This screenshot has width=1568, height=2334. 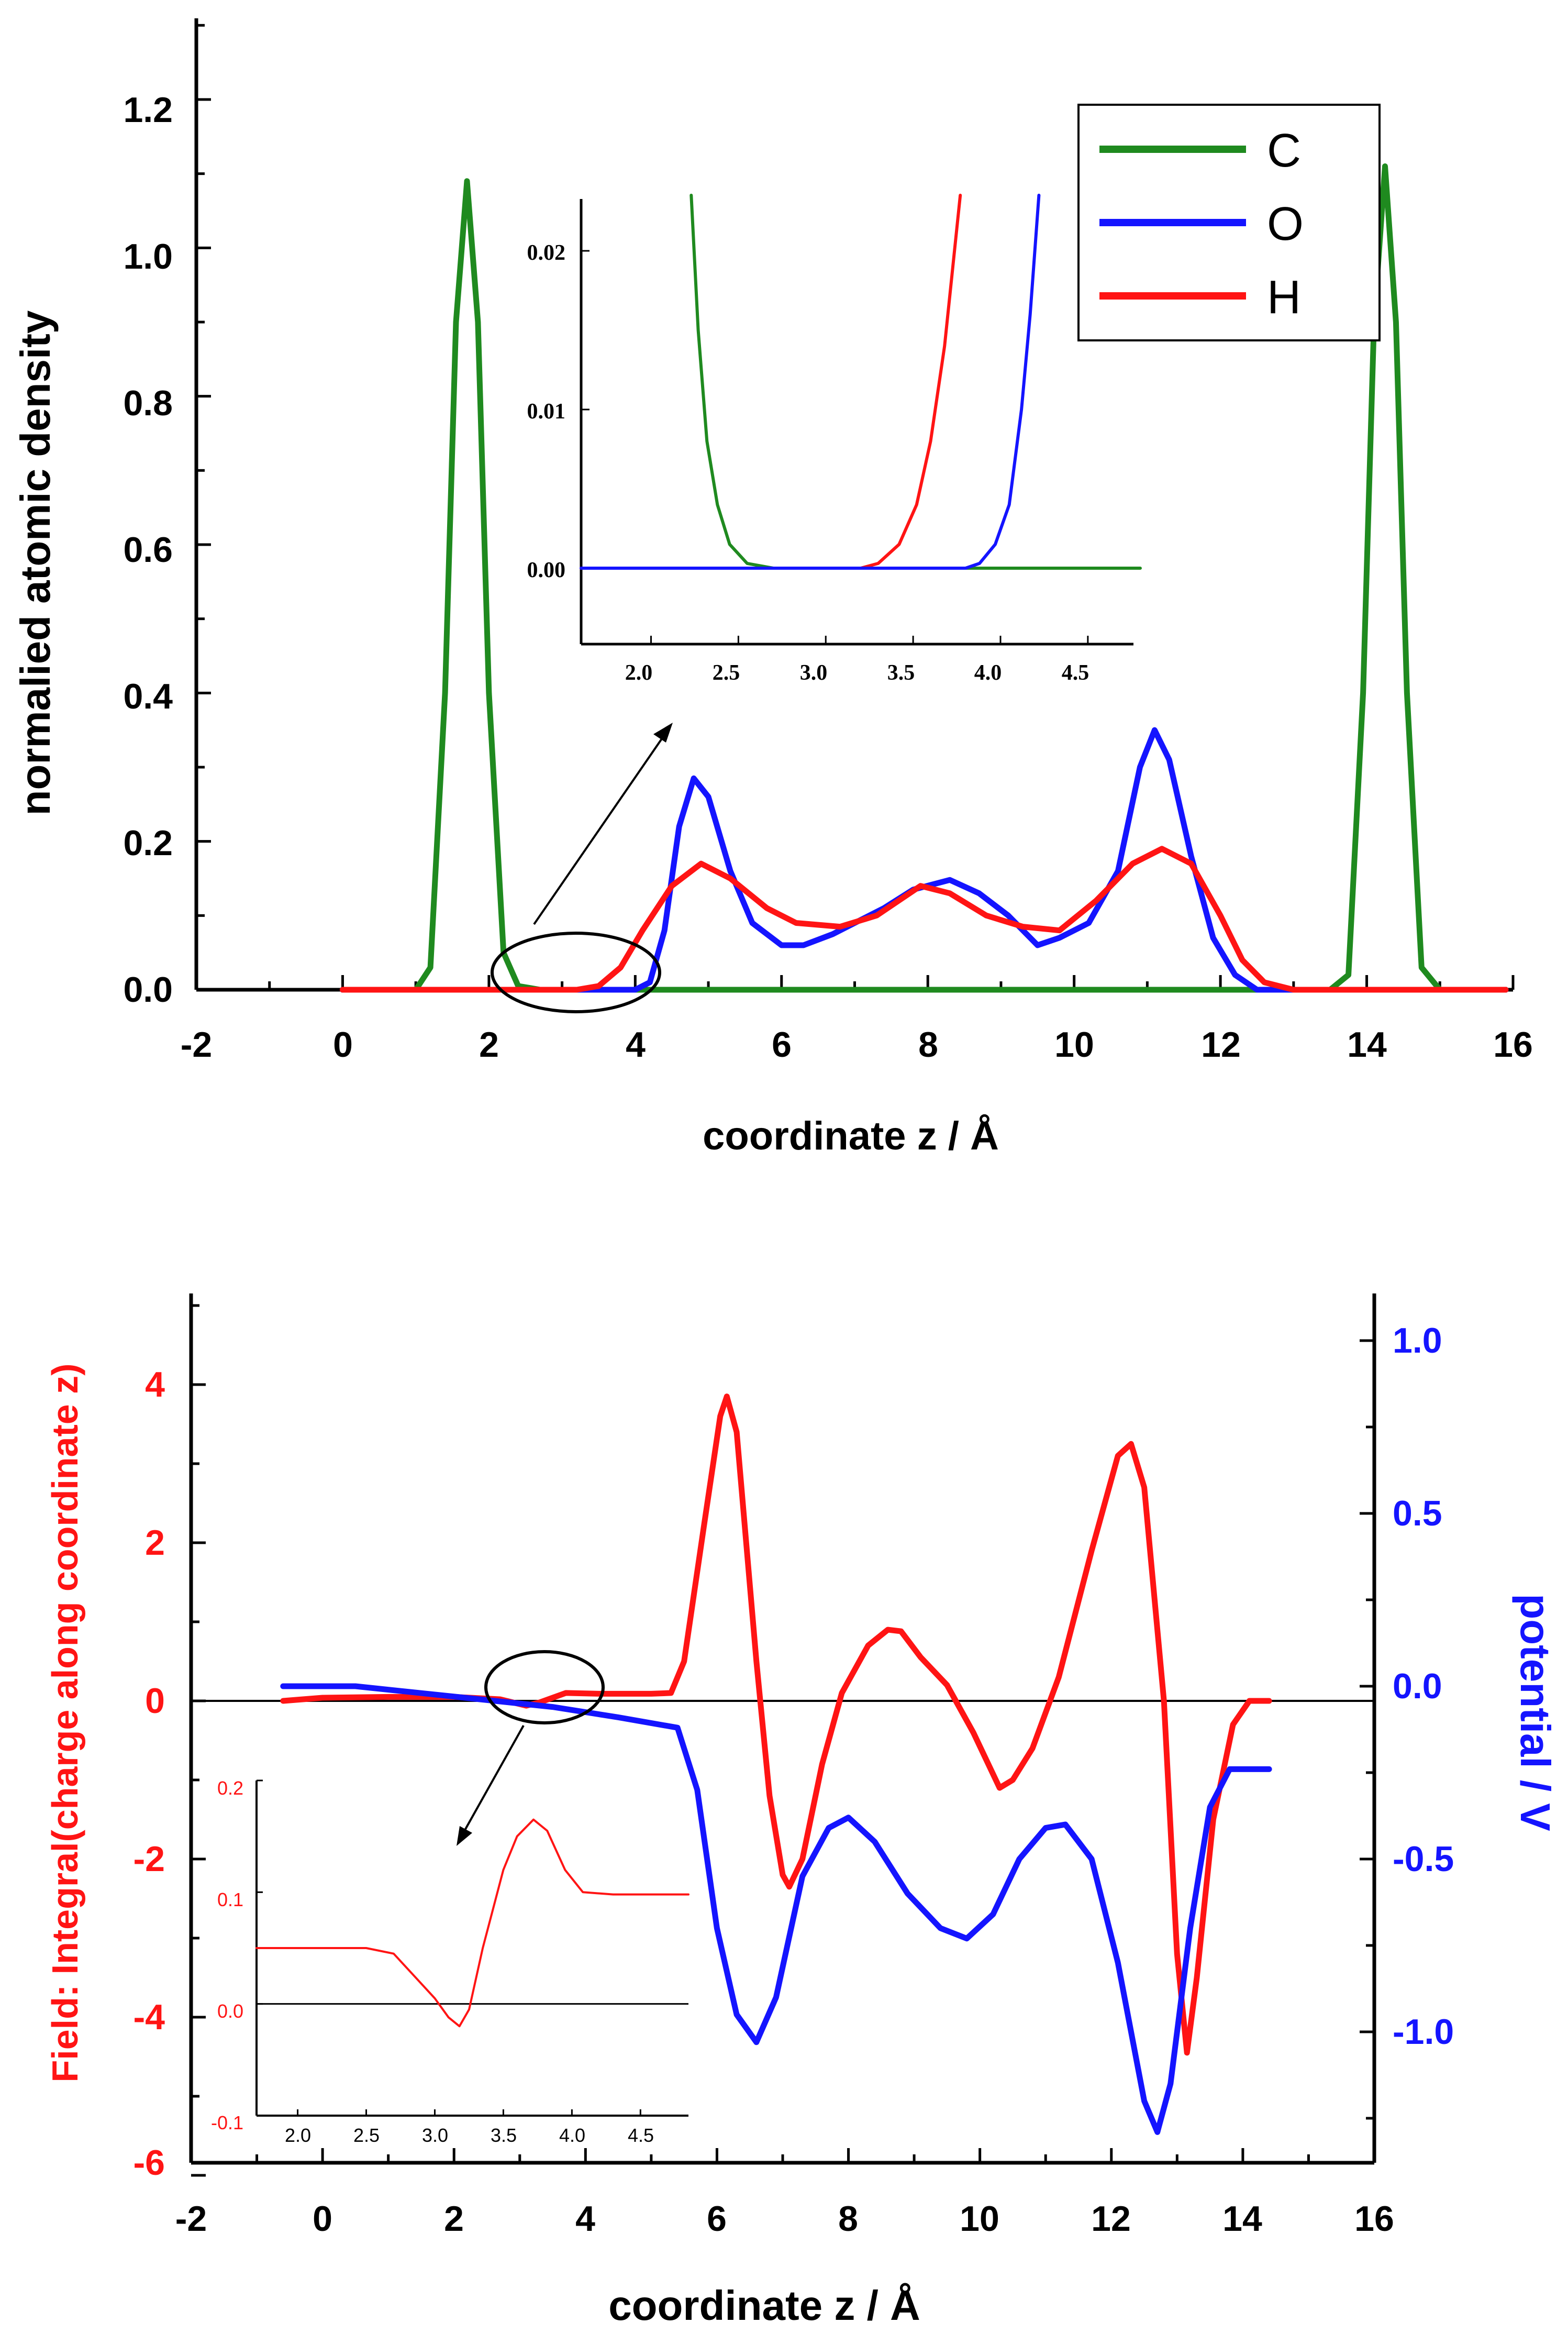 What do you see at coordinates (576, 972) in the screenshot?
I see `zoom-ellipse` at bounding box center [576, 972].